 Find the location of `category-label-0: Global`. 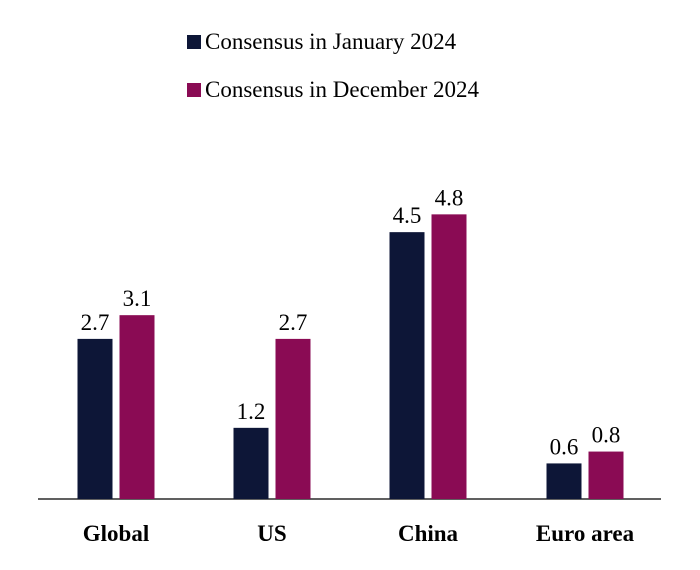

category-label-0: Global is located at coordinates (116, 533).